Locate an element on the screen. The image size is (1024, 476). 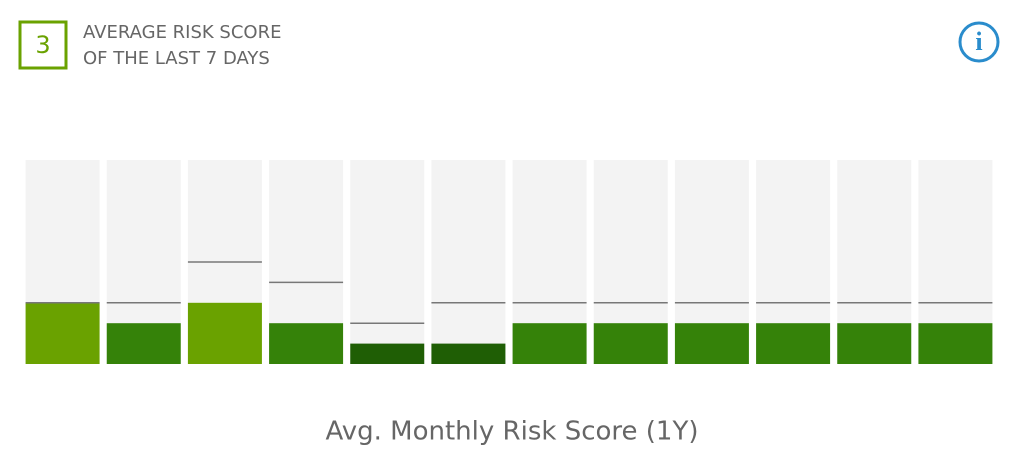
info-glyph: i is located at coordinates (978, 41).